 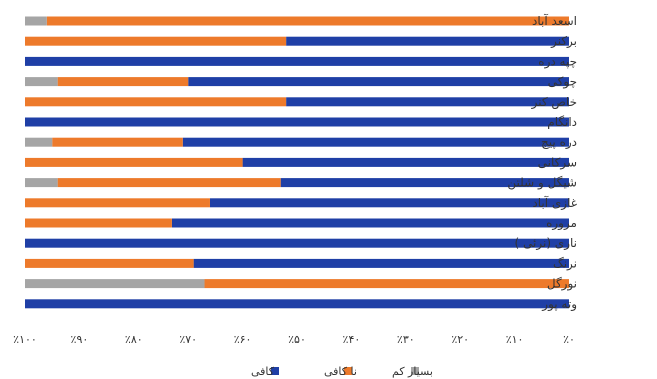 What do you see at coordinates (542, 183) in the screenshot?
I see `category-label: شیگل و شلتن` at bounding box center [542, 183].